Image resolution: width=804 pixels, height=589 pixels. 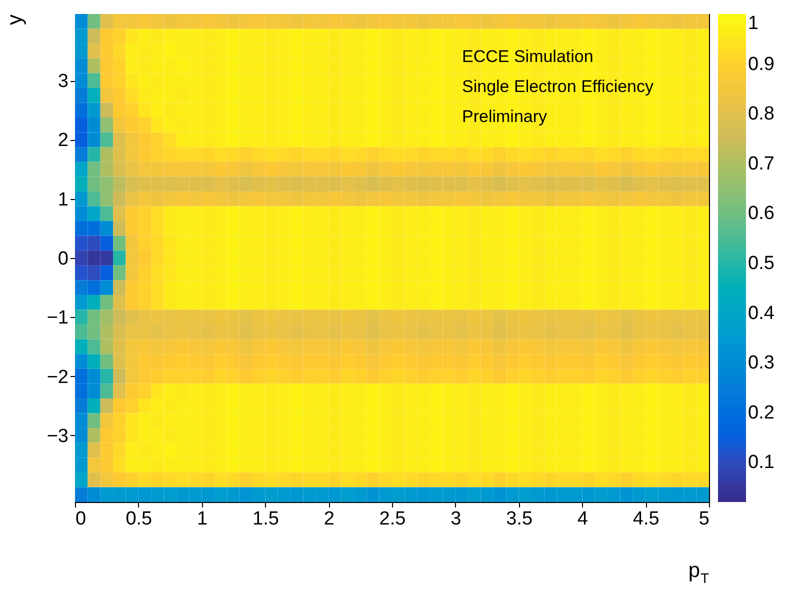 What do you see at coordinates (57, 436) in the screenshot?
I see `y-tick-label: −3` at bounding box center [57, 436].